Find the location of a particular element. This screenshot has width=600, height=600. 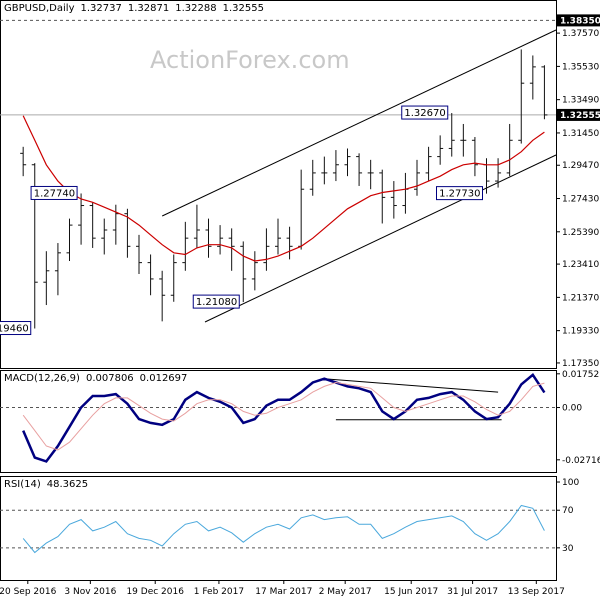

annotation-label: 1.27730 is located at coordinates (459, 194).